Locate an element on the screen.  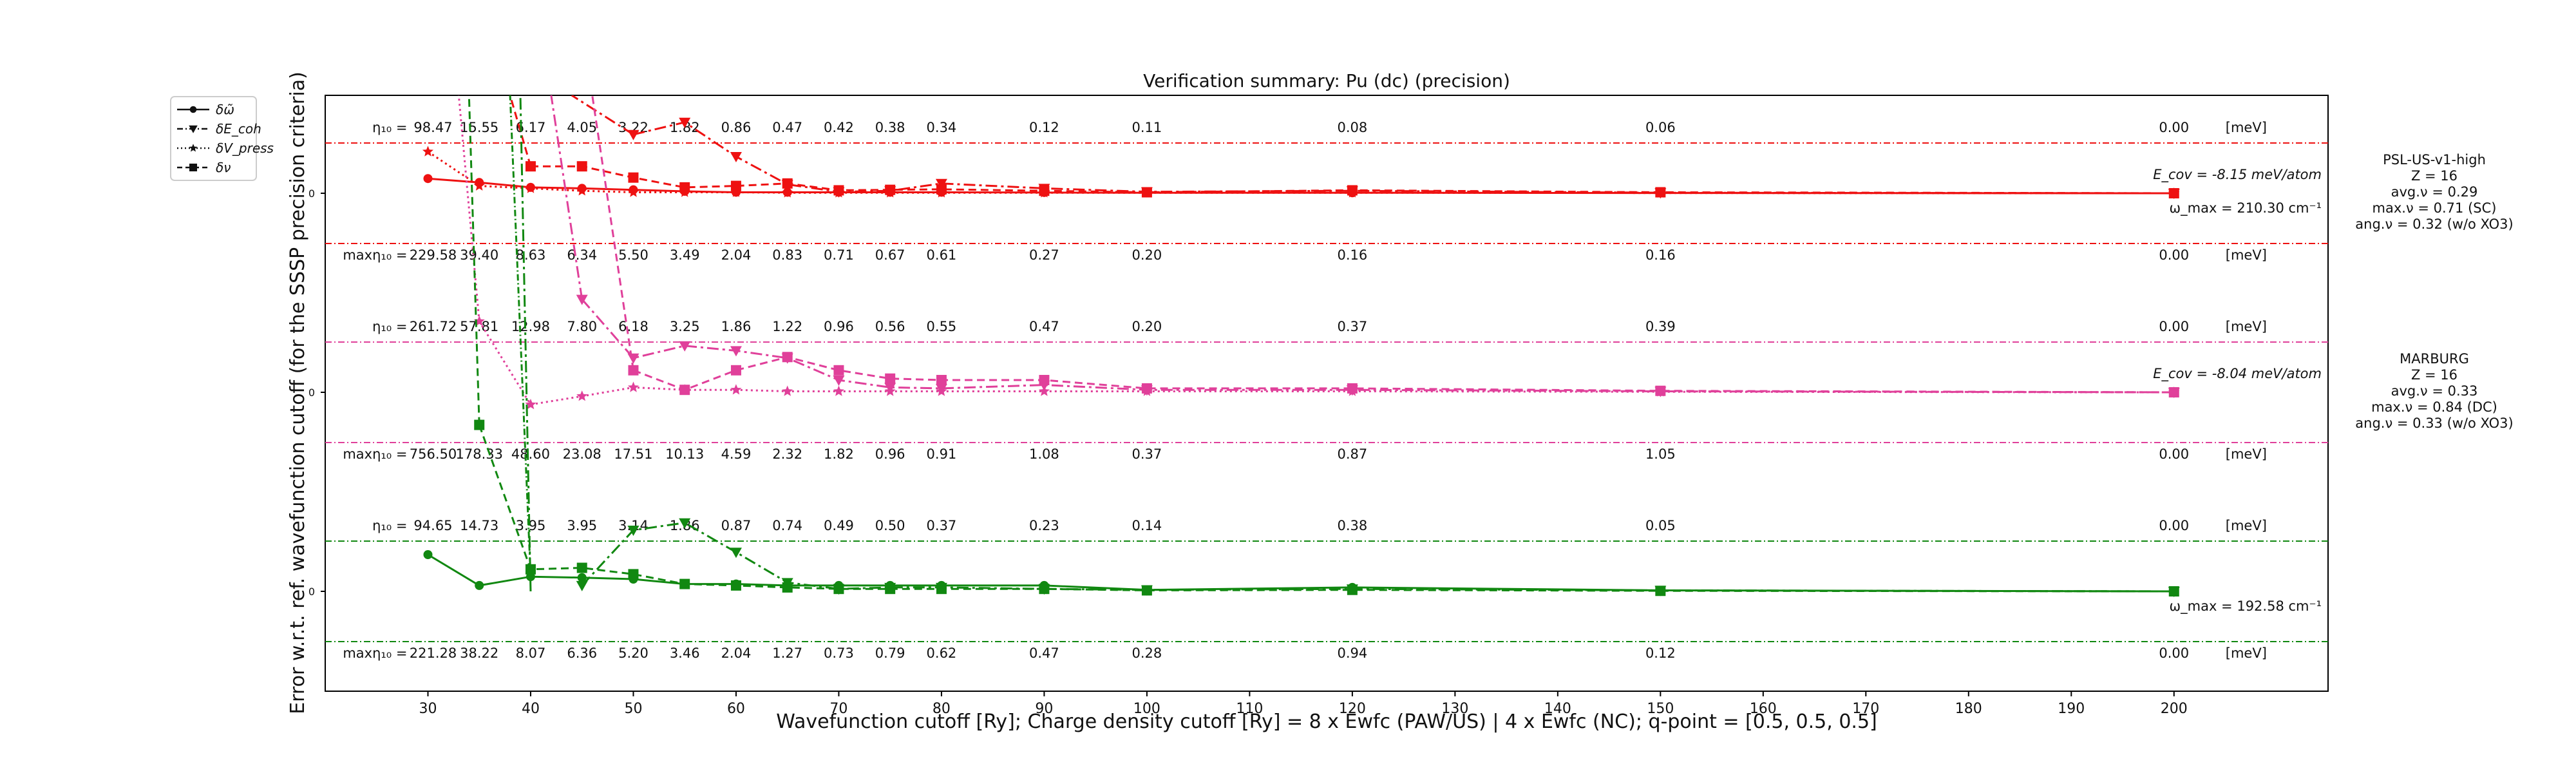
maxeta-value: 756.50 is located at coordinates (433, 454).